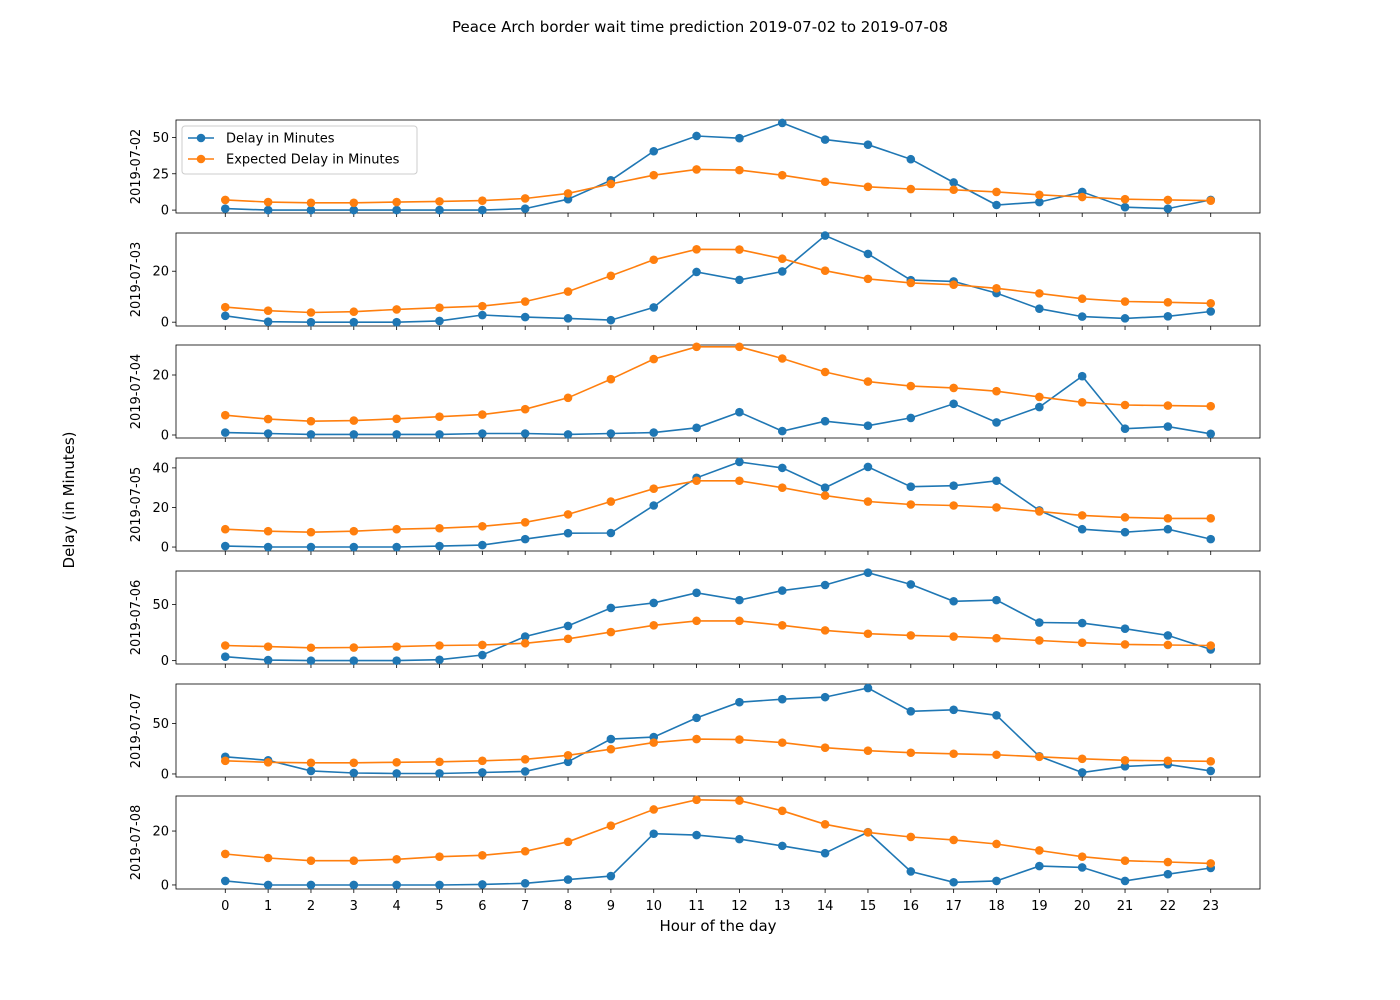  Describe the element at coordinates (696, 906) in the screenshot. I see `x-tick-label: 11` at that location.